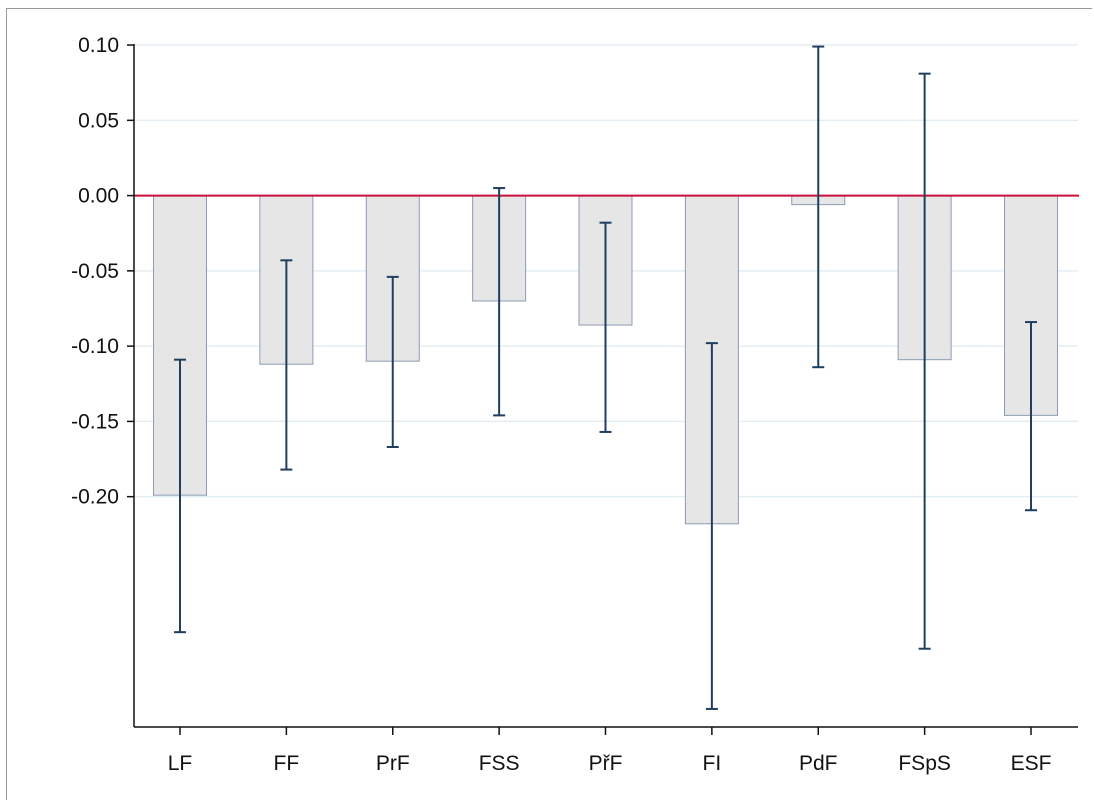 This screenshot has width=1094, height=802. What do you see at coordinates (712, 763) in the screenshot?
I see `x-tick-label-fi: FI` at bounding box center [712, 763].